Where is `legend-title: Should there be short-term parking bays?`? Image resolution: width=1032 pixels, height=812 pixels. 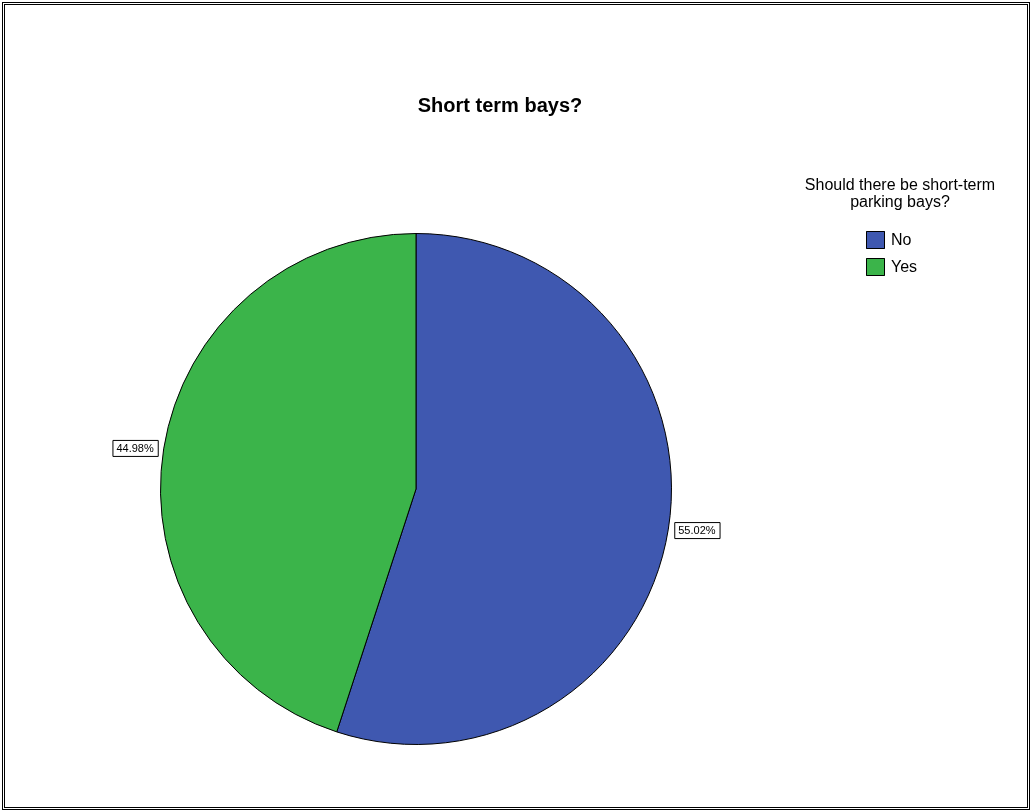
legend-title: Should there be short-term parking bays? is located at coordinates (900, 193).